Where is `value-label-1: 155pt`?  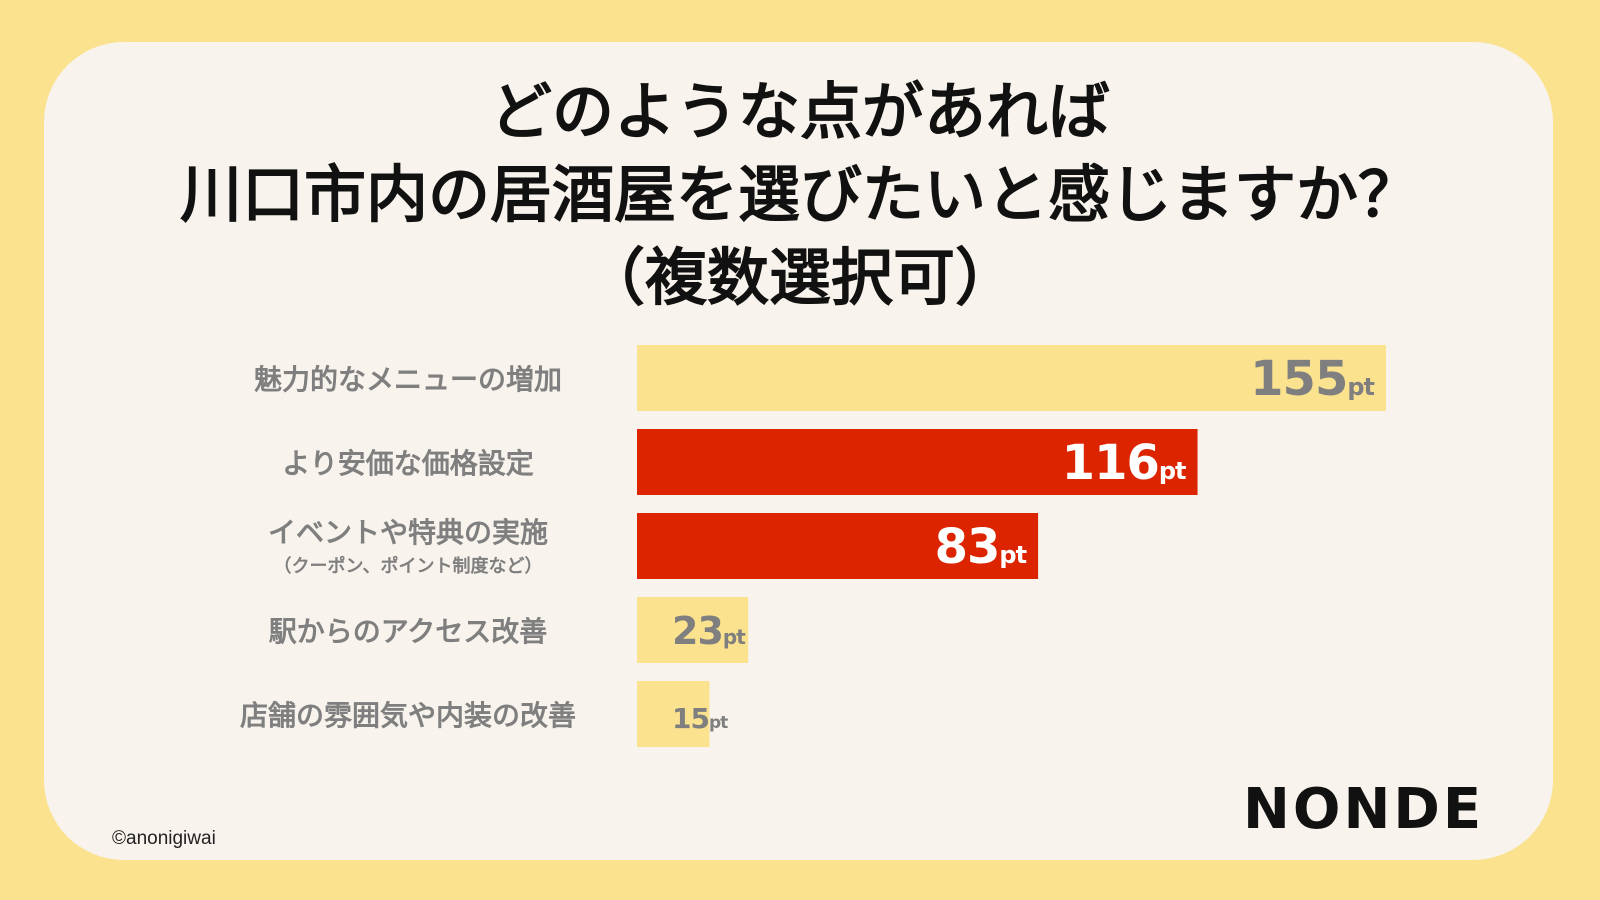 value-label-1: 155pt is located at coordinates (1312, 379).